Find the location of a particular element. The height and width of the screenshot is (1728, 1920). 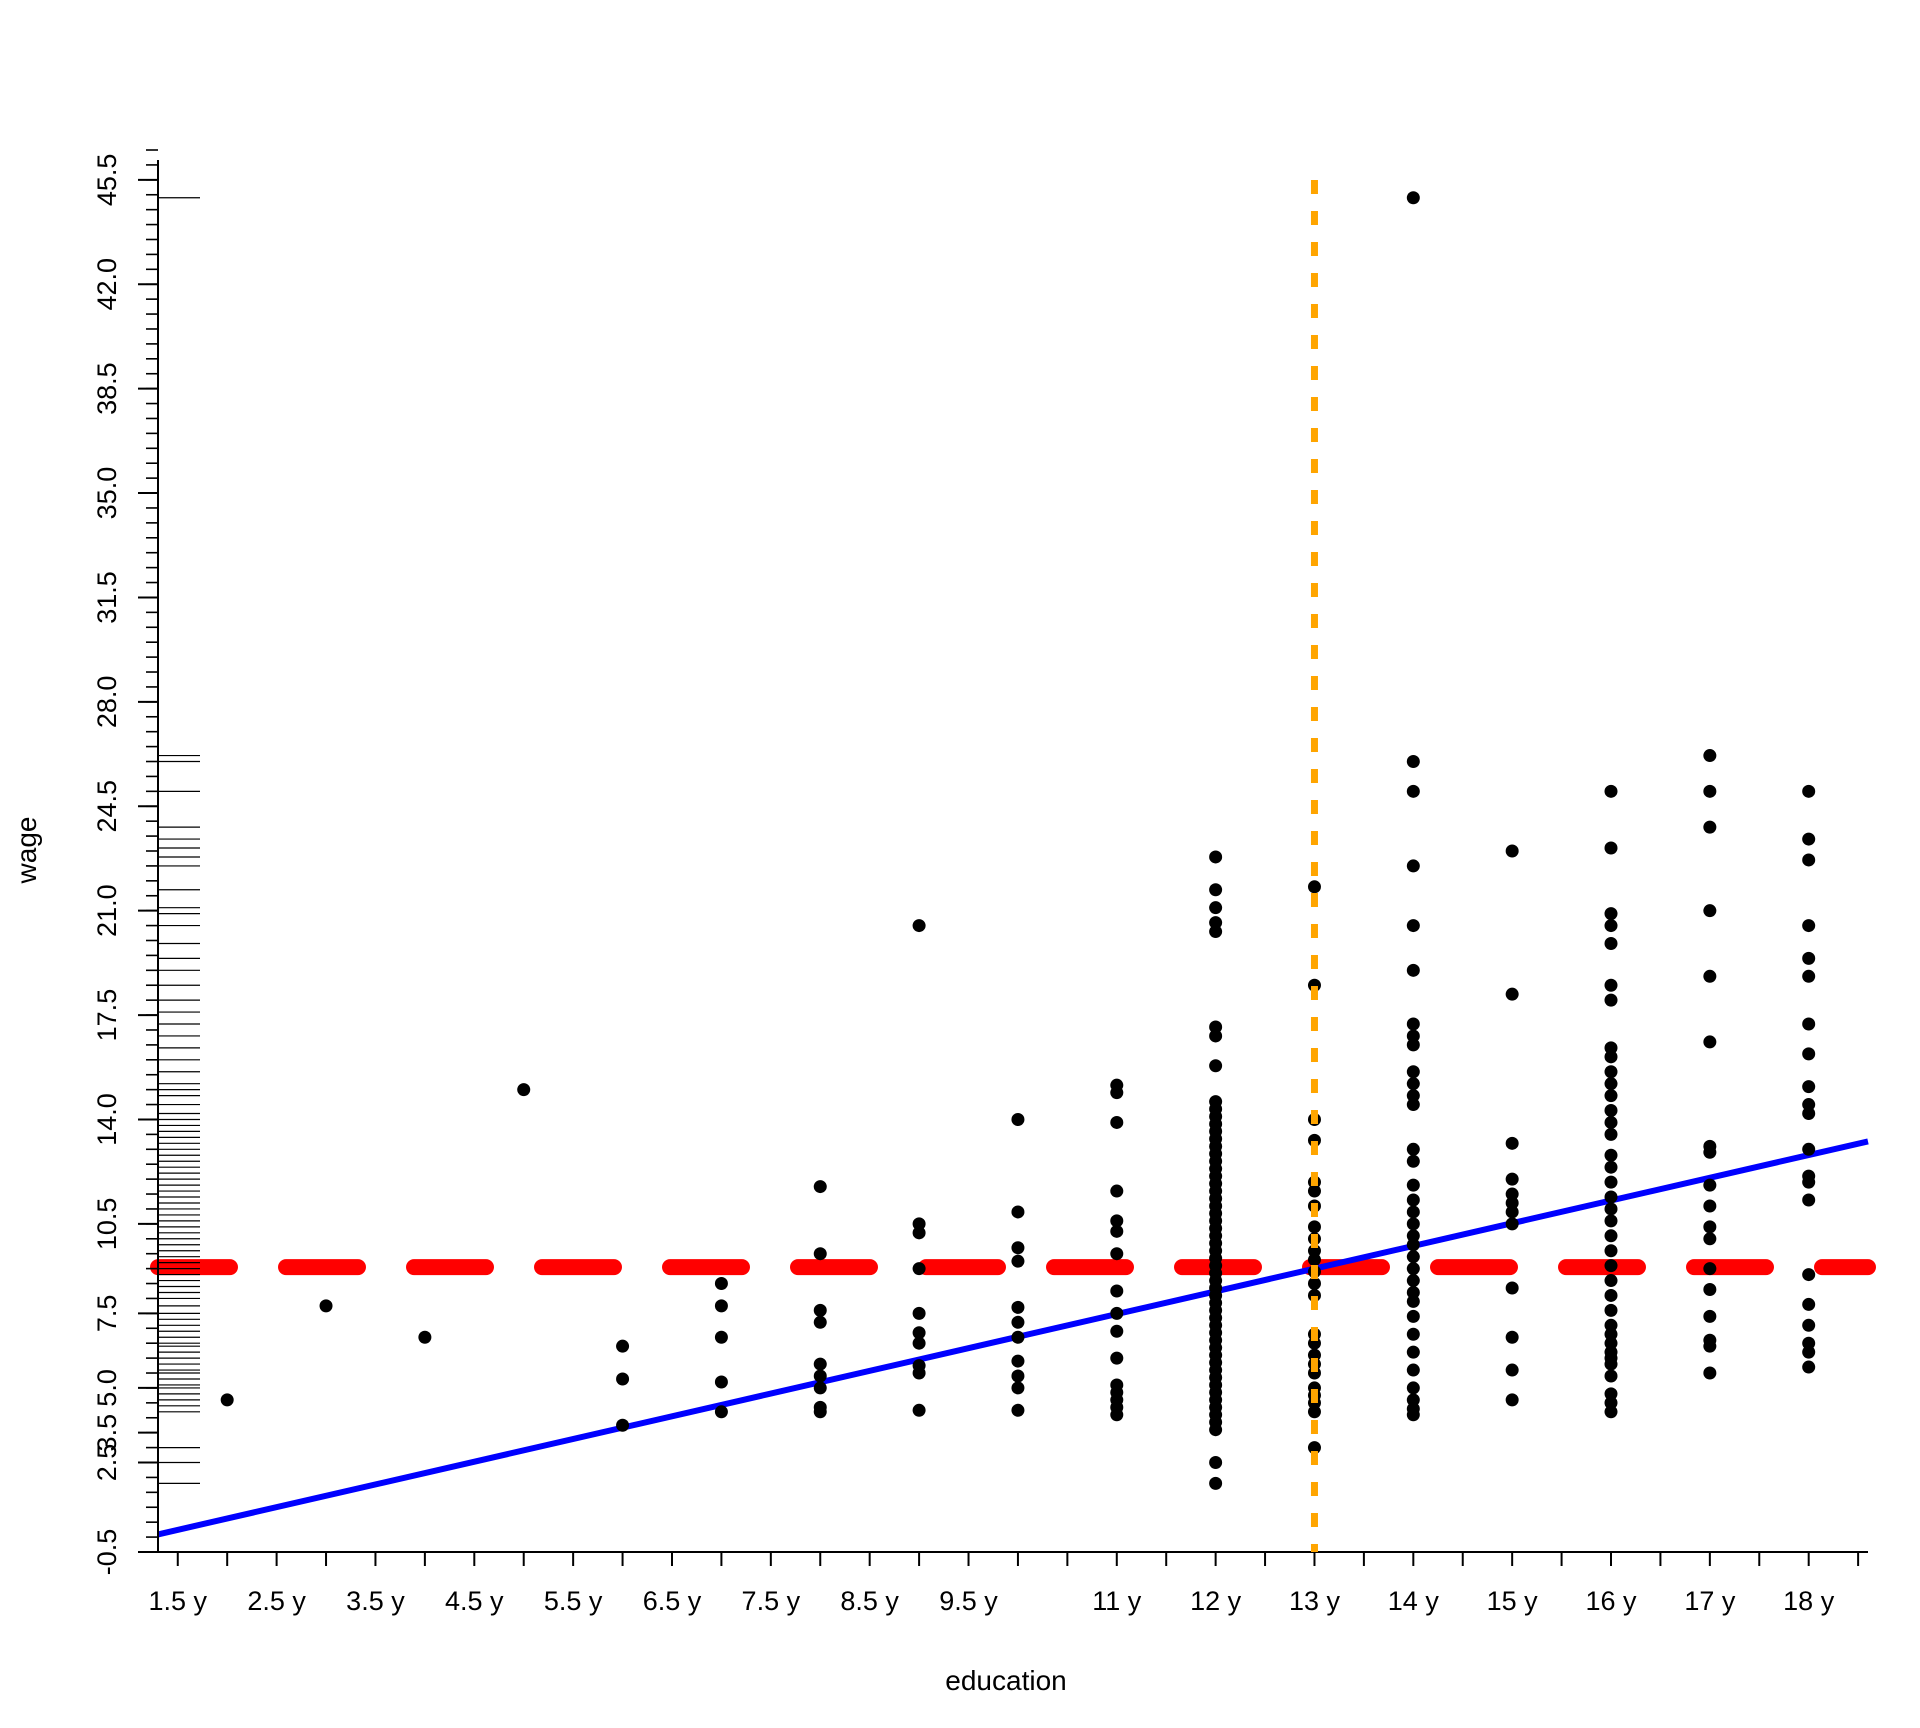

x-tick-label: 8.5 y is located at coordinates (869, 1601).